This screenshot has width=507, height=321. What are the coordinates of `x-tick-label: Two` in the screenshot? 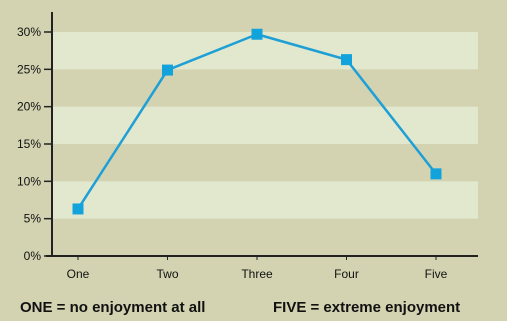 It's located at (167, 274).